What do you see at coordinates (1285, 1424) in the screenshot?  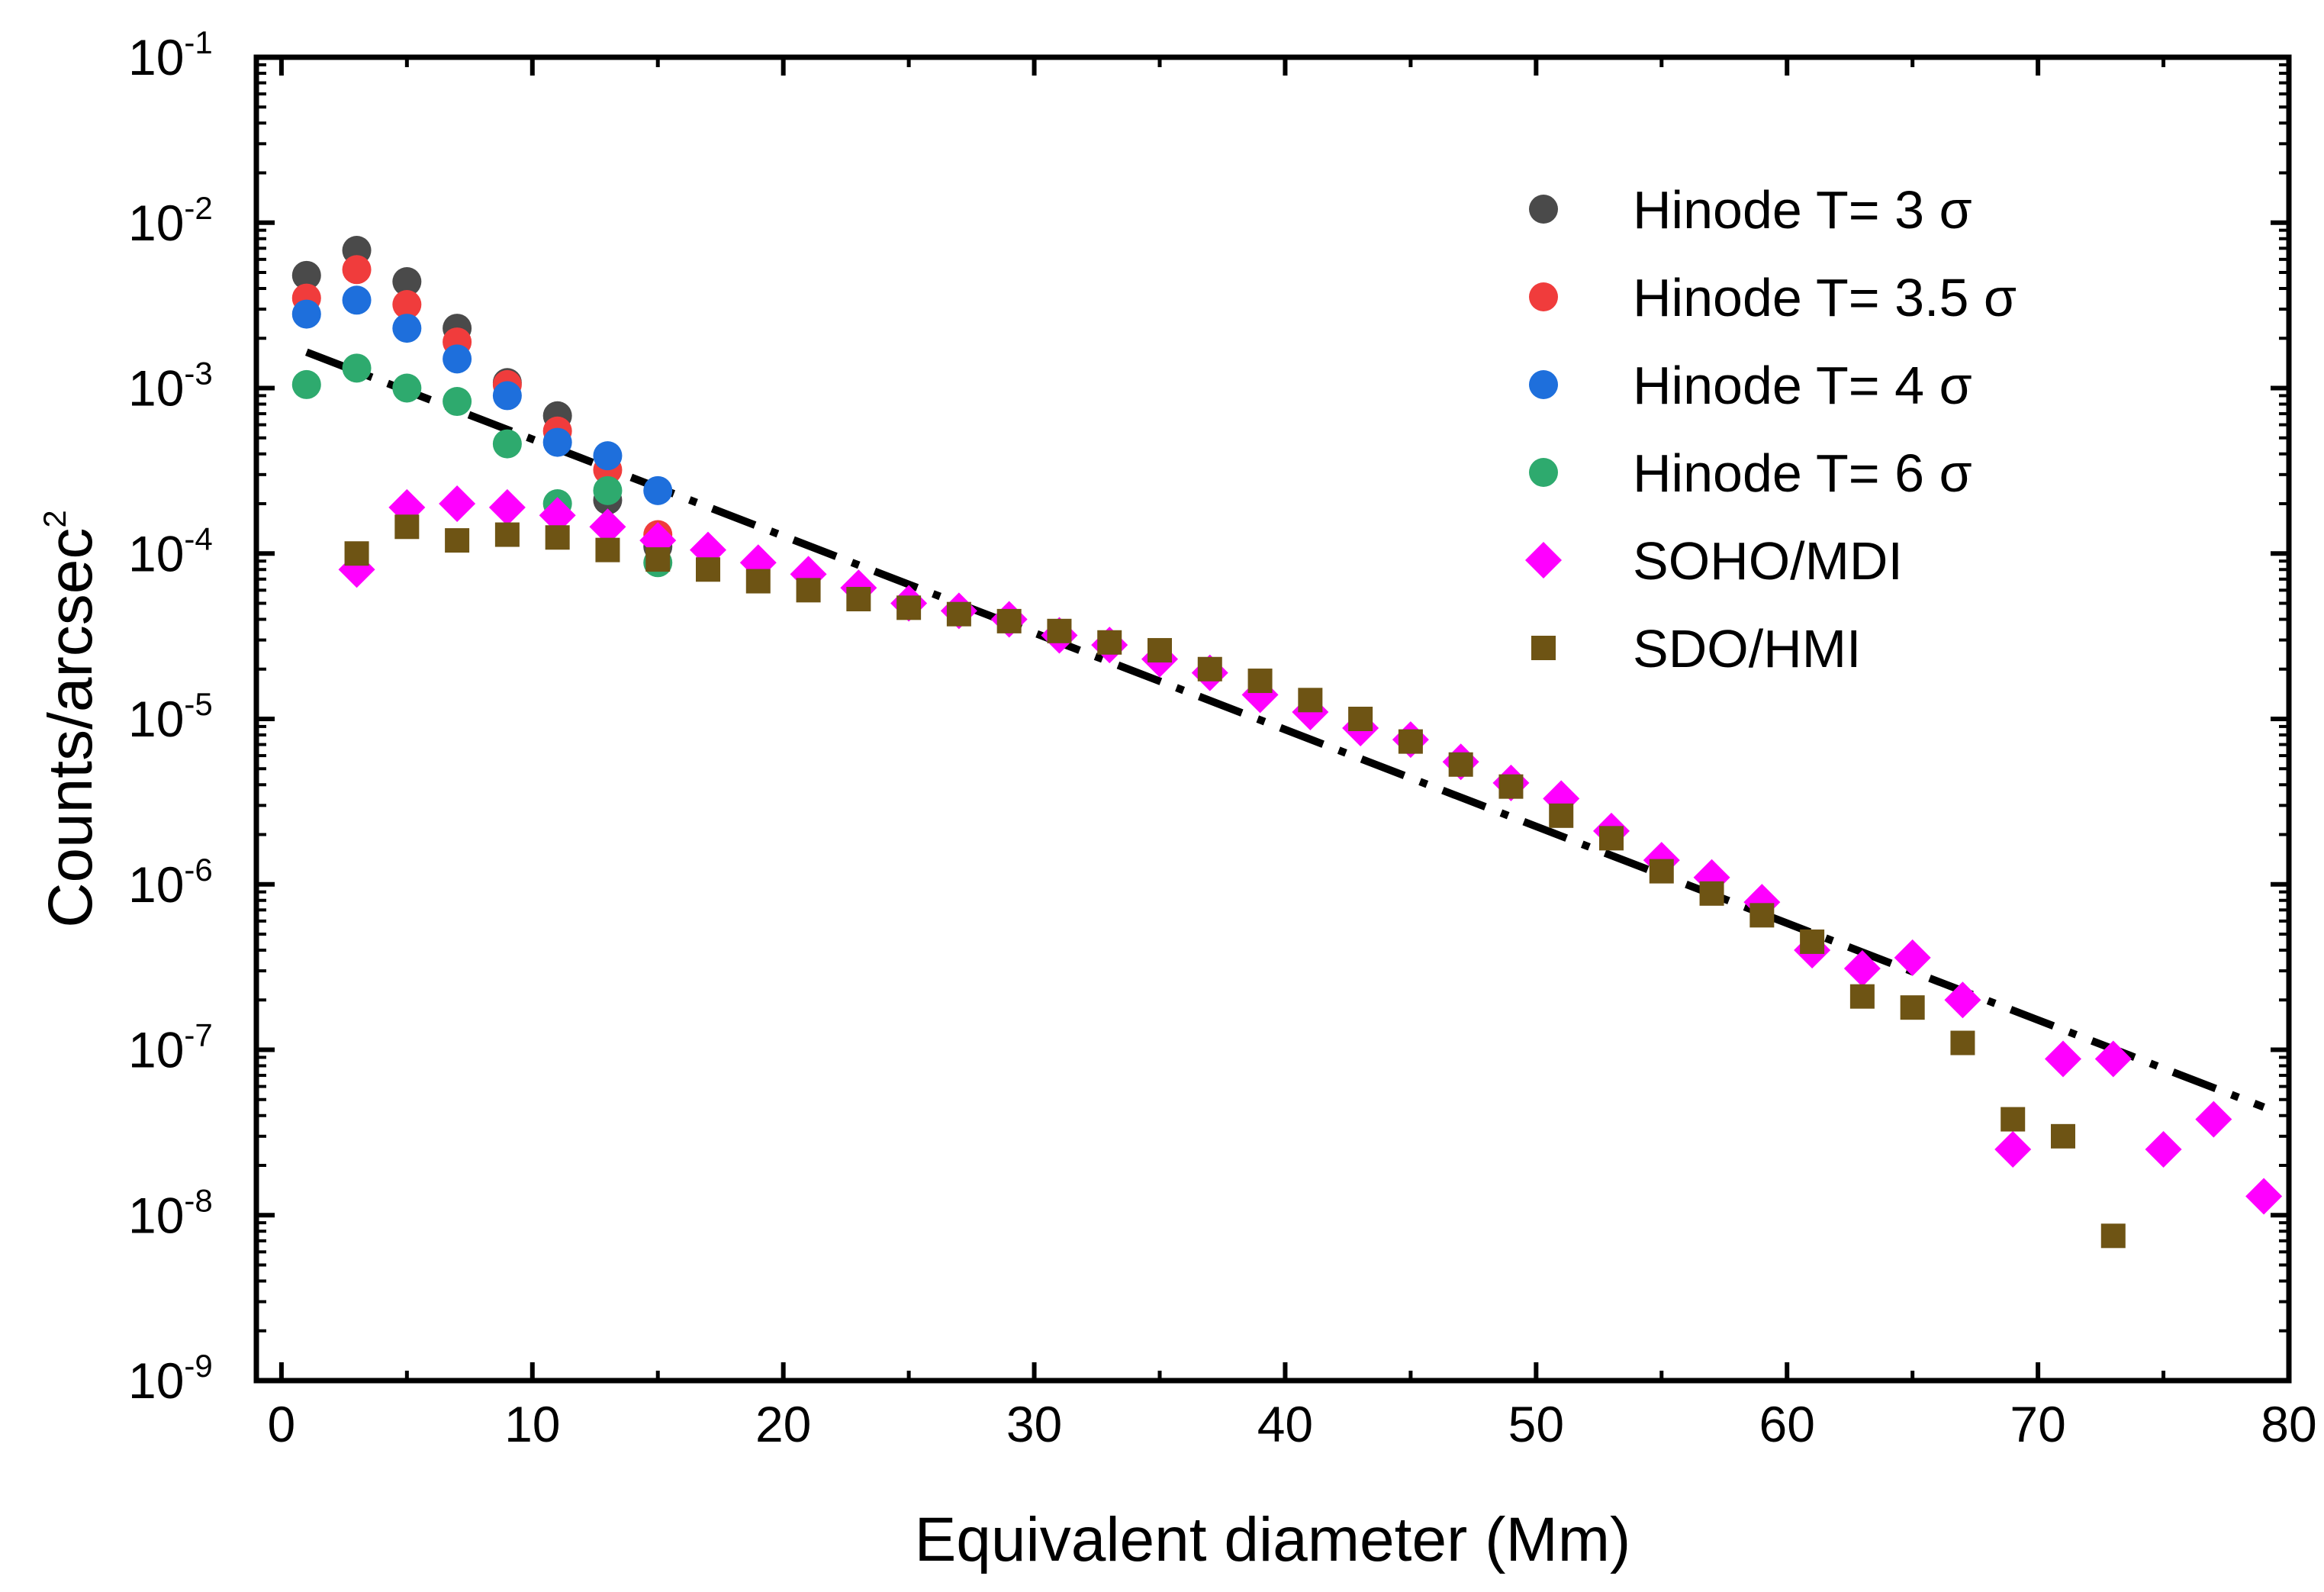 I see `x-tick-label: 40` at bounding box center [1285, 1424].